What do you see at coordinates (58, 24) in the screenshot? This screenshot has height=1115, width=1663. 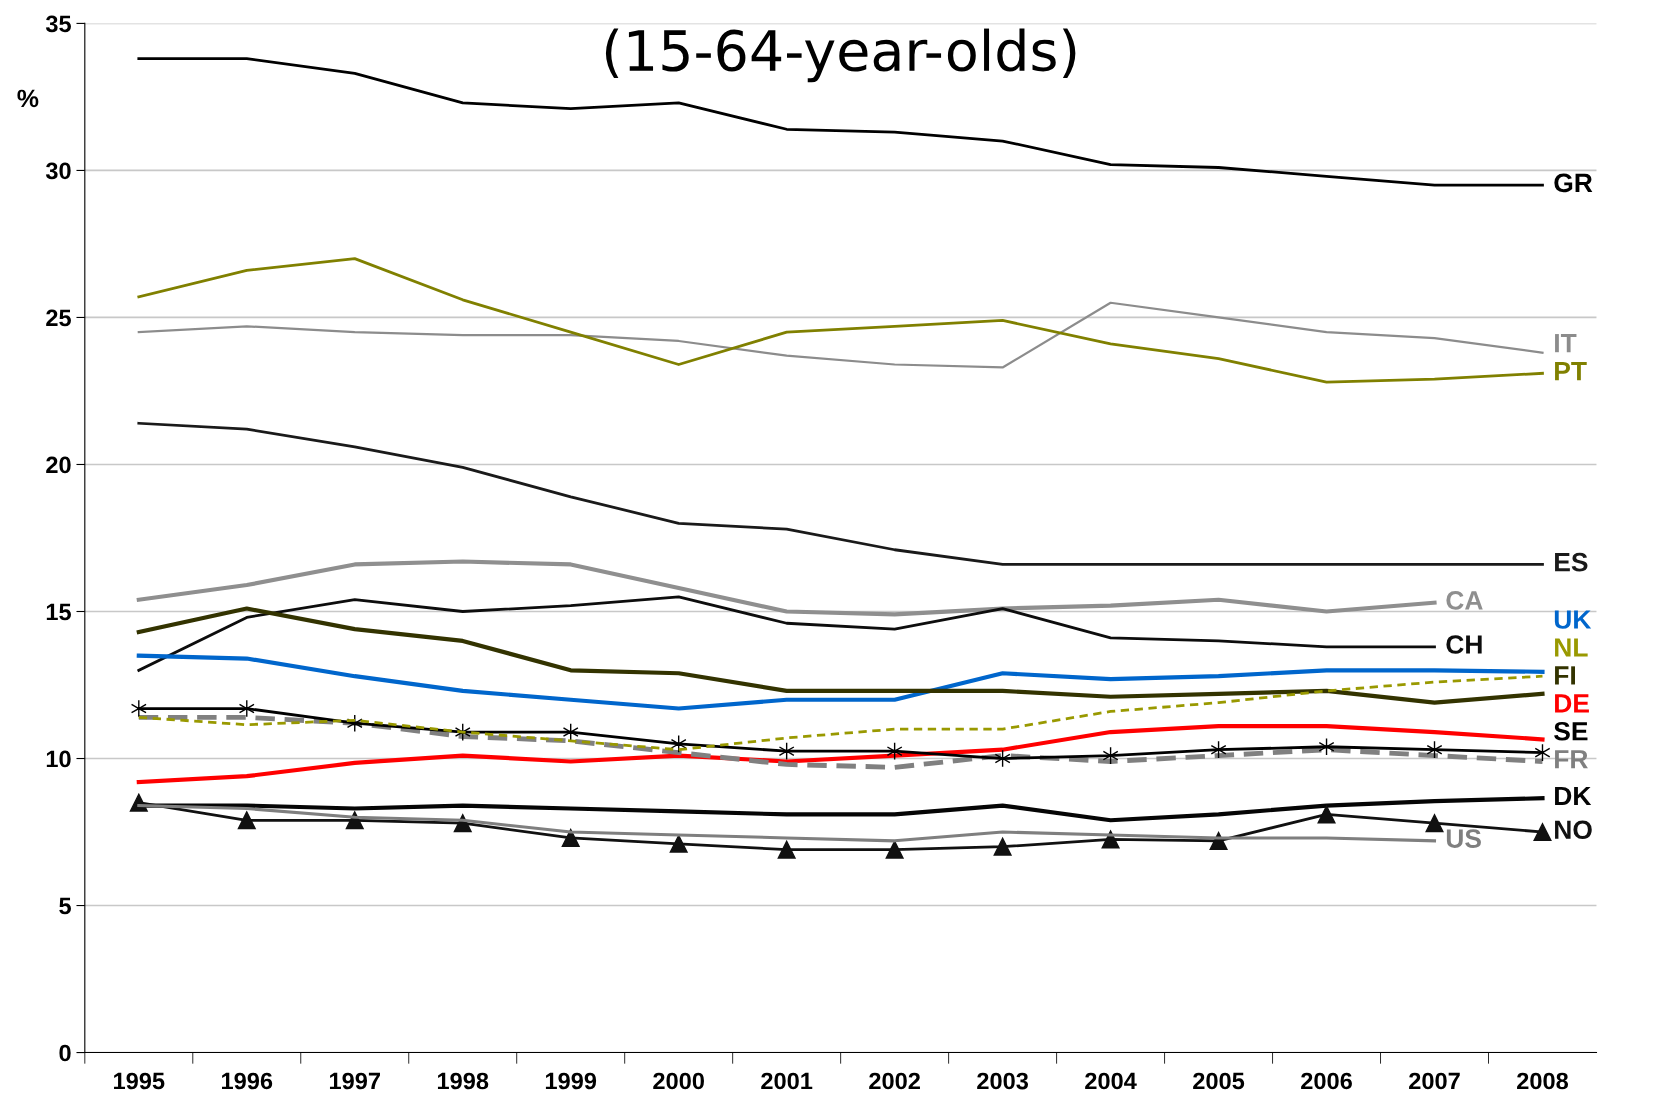 I see `y-tick-label: 35` at bounding box center [58, 24].